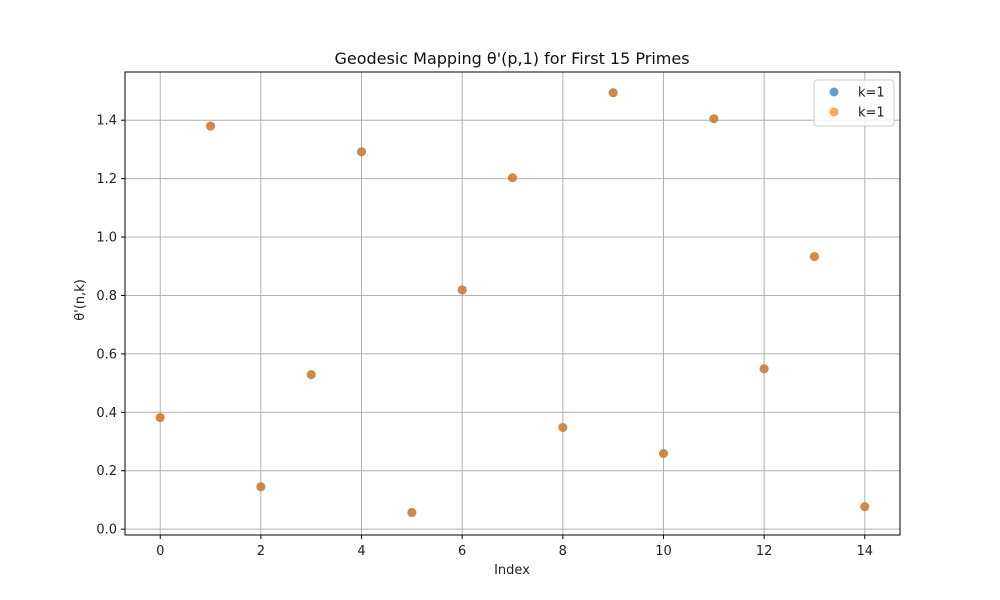 Image resolution: width=1000 pixels, height=600 pixels. I want to click on y-tick-label: 1.2, so click(106, 179).